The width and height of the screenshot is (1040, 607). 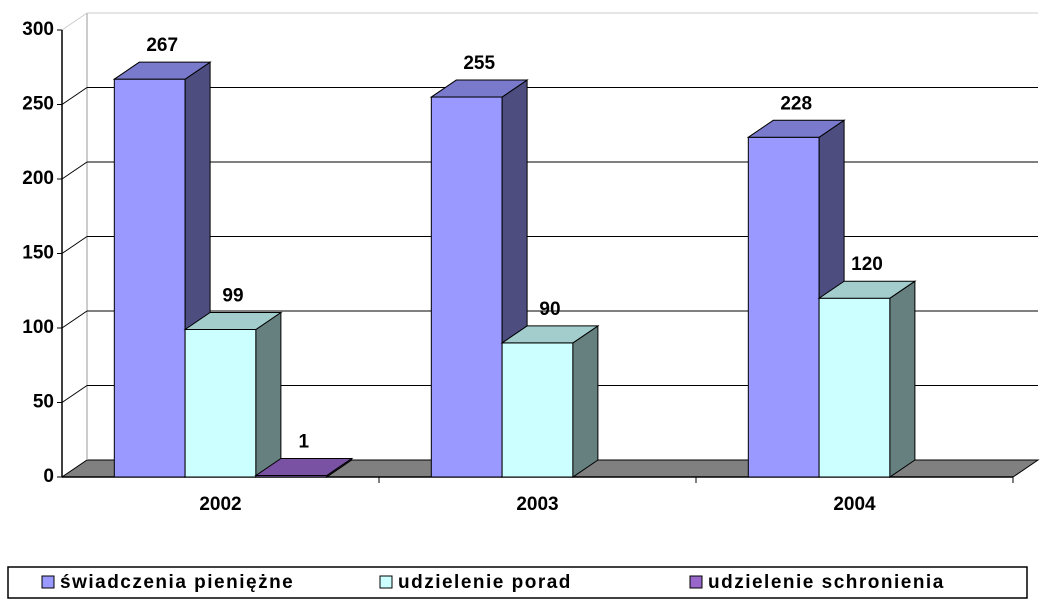 What do you see at coordinates (796, 103) in the screenshot?
I see `data-label: 228` at bounding box center [796, 103].